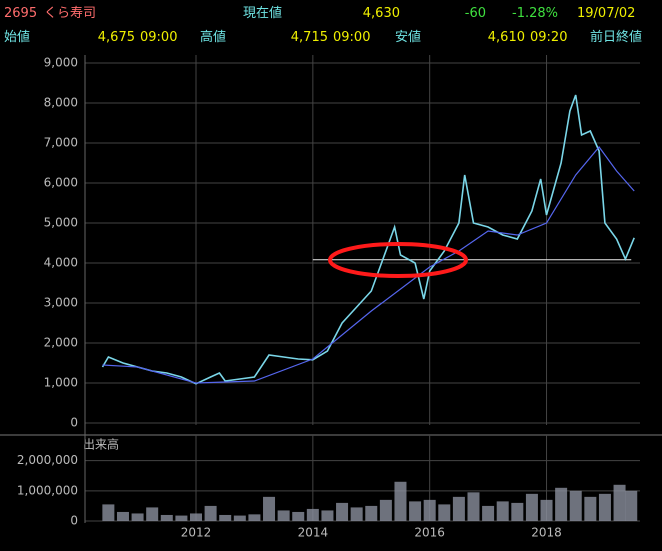 Image resolution: width=662 pixels, height=551 pixels. What do you see at coordinates (546, 533) in the screenshot?
I see `x-tick-label: 2018` at bounding box center [546, 533].